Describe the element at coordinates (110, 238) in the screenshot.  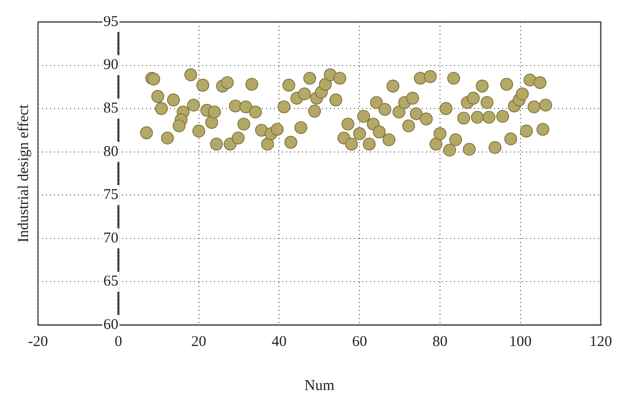
I see `y-tick-label: 70` at that location.